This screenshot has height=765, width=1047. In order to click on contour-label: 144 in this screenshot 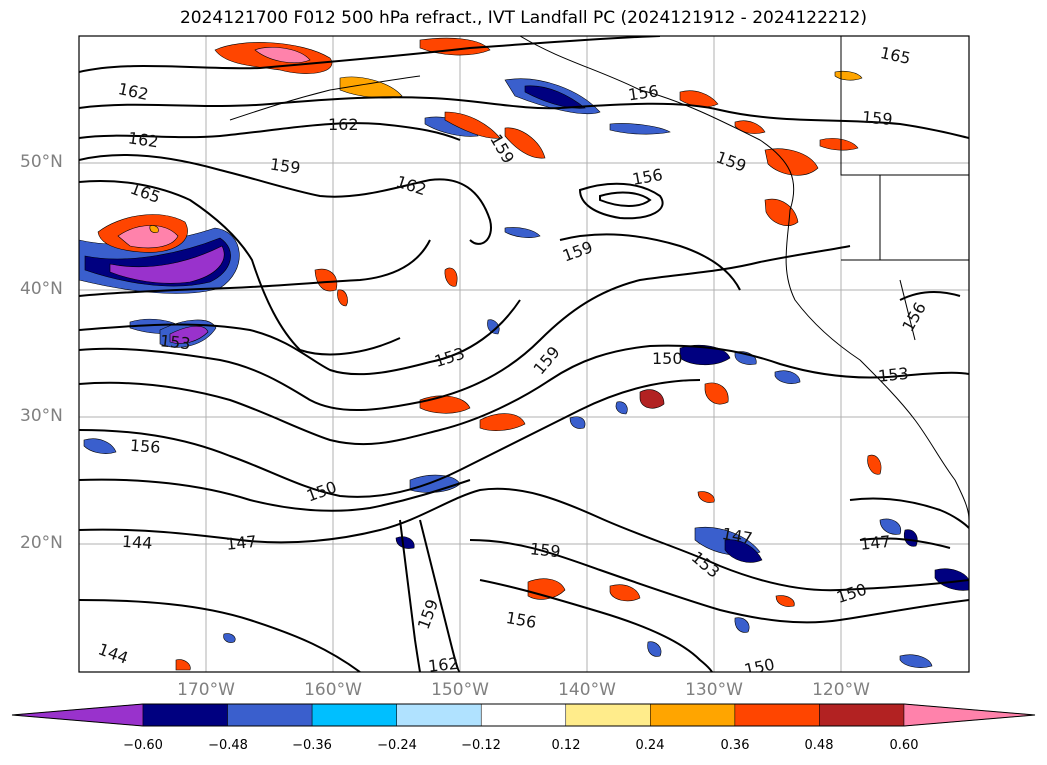, I will do `click(137, 542)`.